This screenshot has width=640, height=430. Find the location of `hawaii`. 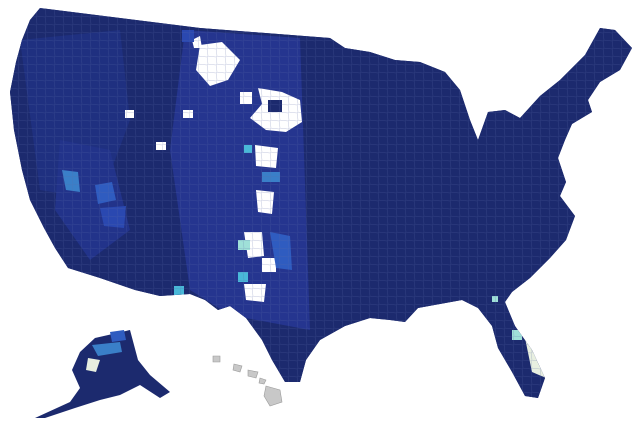

hawaii is located at coordinates (247, 381).